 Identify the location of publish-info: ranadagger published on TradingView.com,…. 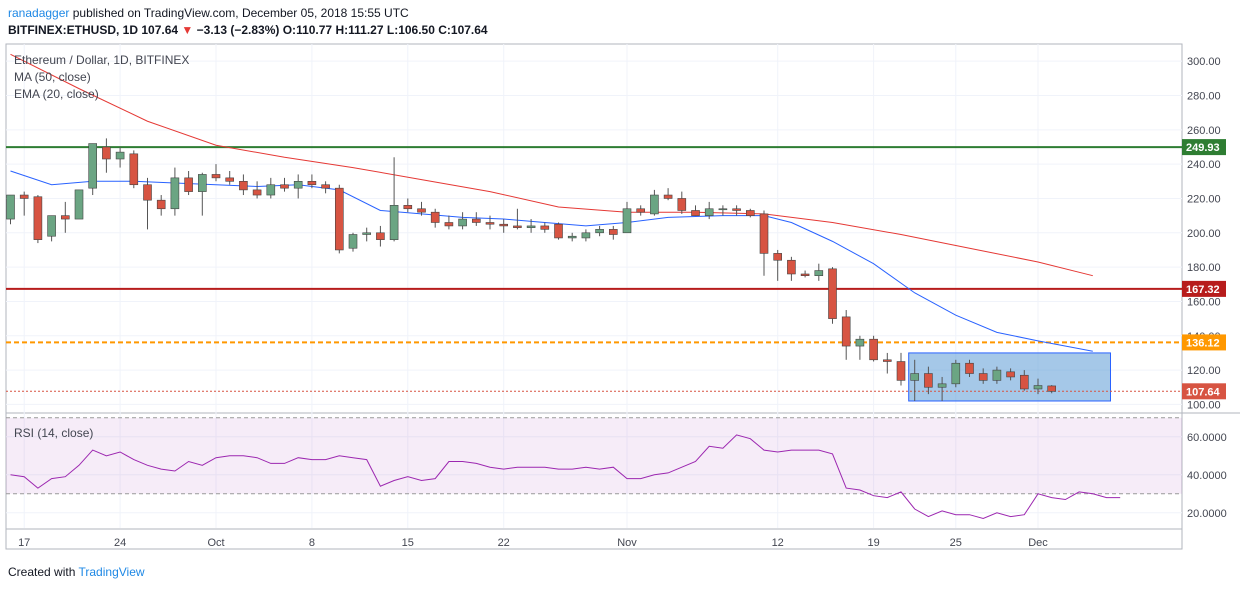
(208, 13).